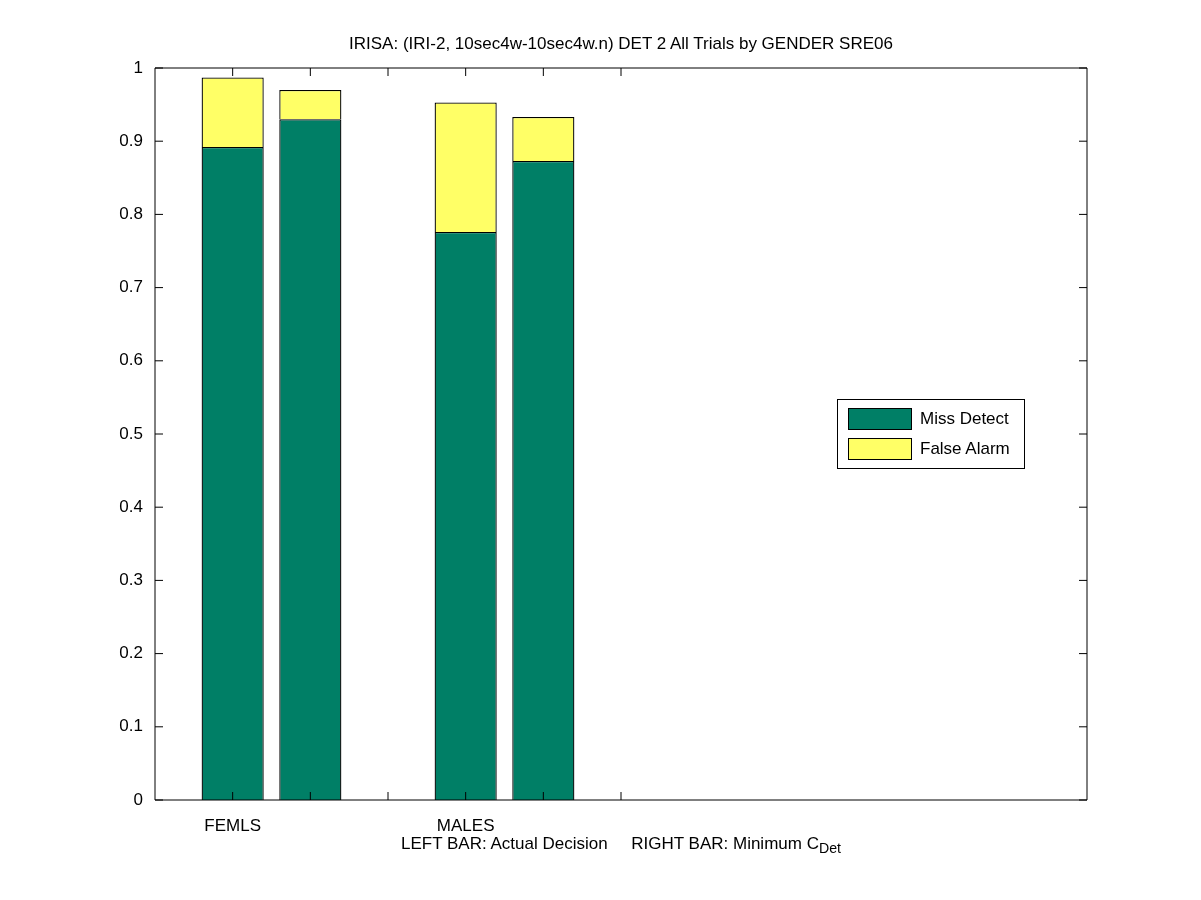  I want to click on y-tick-label: 0.3, so click(131, 580).